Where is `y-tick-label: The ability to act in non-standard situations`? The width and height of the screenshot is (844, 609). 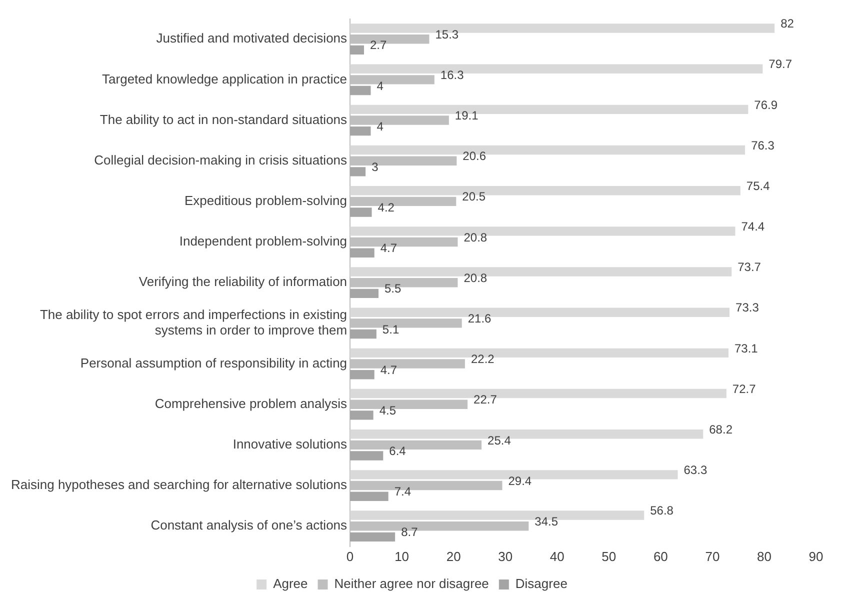
y-tick-label: The ability to act in non-standard situations is located at coordinates (224, 119).